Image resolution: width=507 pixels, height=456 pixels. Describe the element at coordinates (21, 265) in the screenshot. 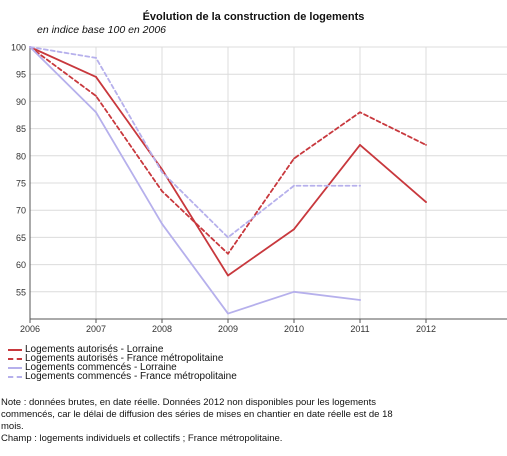

I see `y-tick-label-60: 60` at that location.